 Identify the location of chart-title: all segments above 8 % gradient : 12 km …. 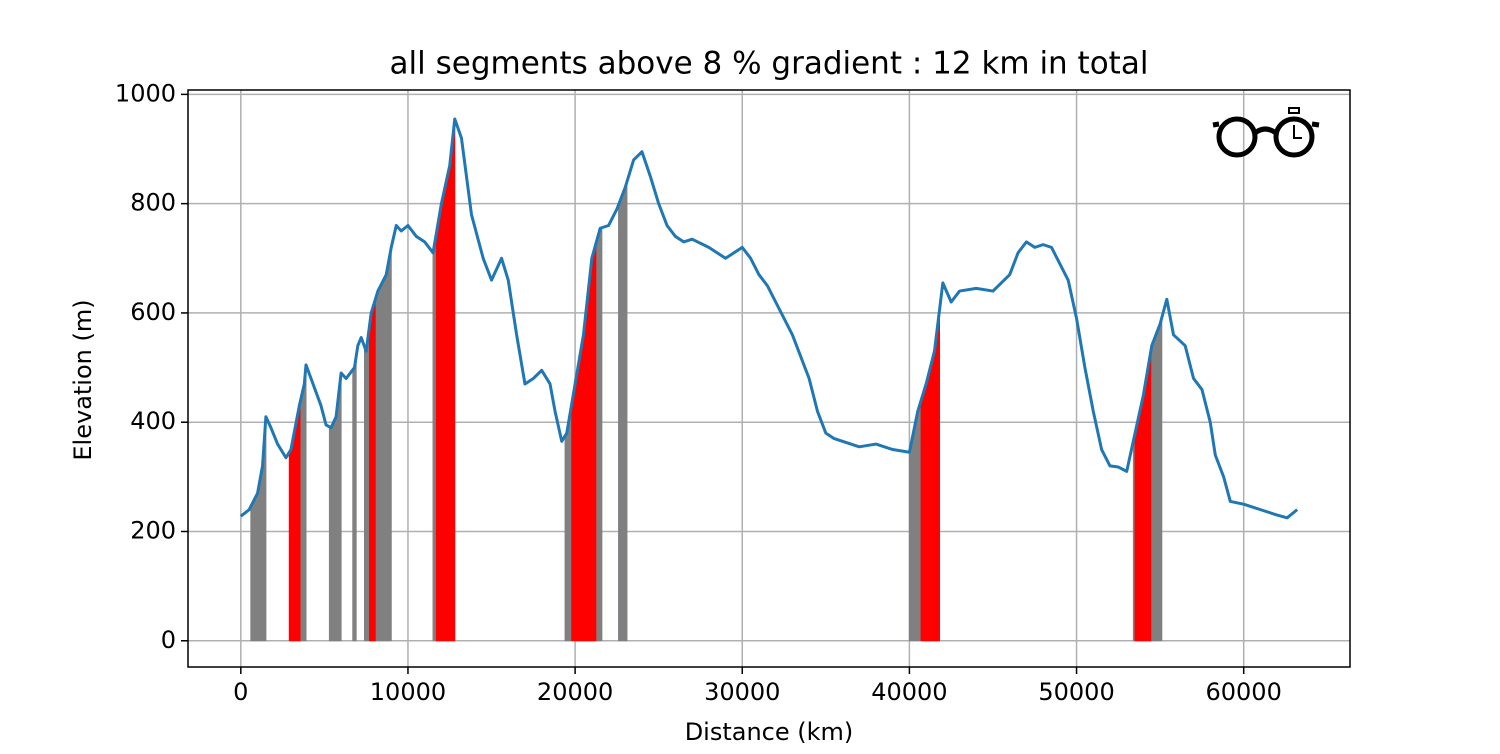
(769, 64).